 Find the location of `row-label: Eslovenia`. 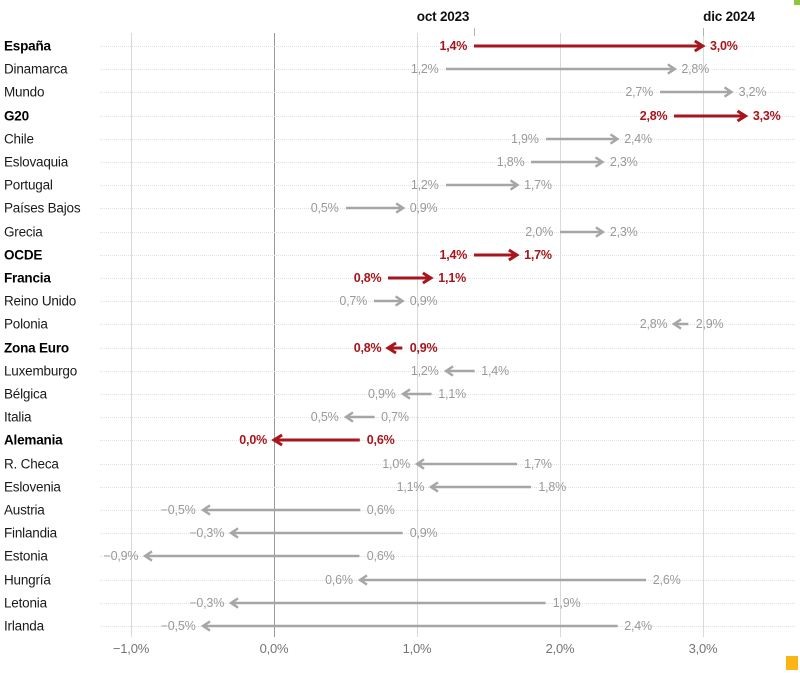

row-label: Eslovenia is located at coordinates (32, 487).